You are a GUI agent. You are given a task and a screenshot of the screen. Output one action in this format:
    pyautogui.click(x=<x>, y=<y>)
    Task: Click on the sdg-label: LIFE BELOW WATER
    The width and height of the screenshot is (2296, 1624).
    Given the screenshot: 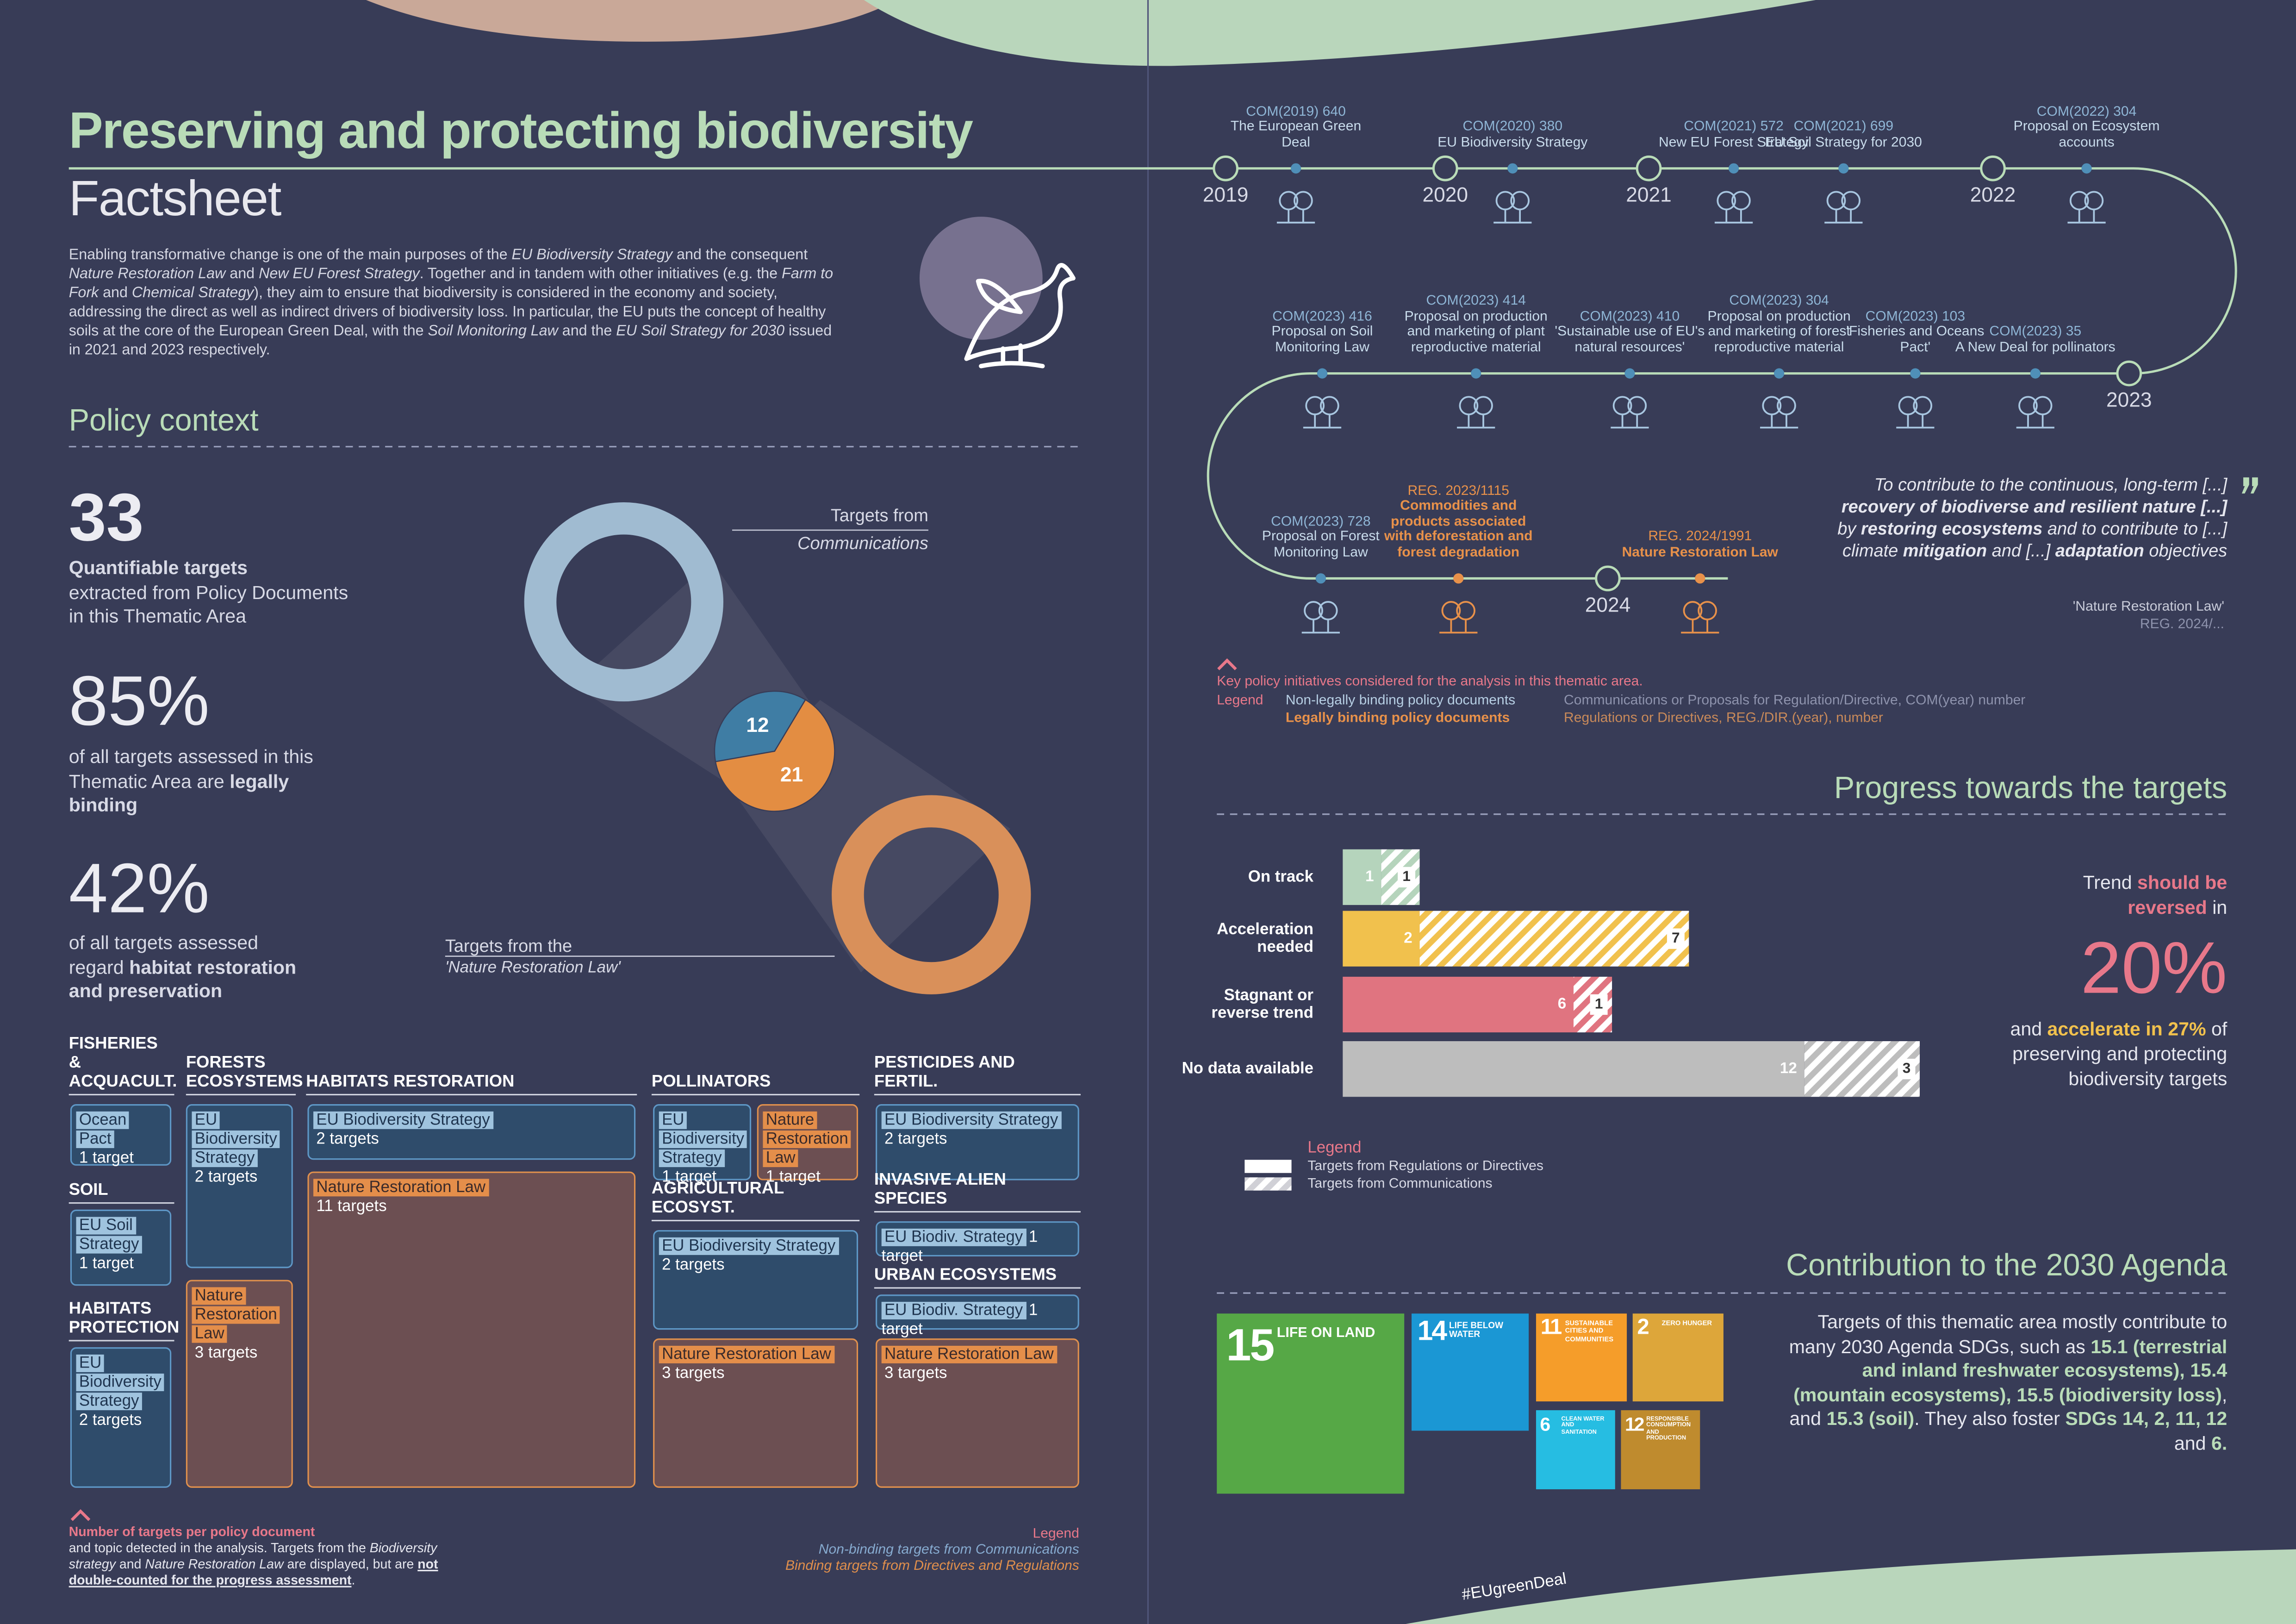 What is the action you would take?
    pyautogui.click(x=1476, y=1331)
    